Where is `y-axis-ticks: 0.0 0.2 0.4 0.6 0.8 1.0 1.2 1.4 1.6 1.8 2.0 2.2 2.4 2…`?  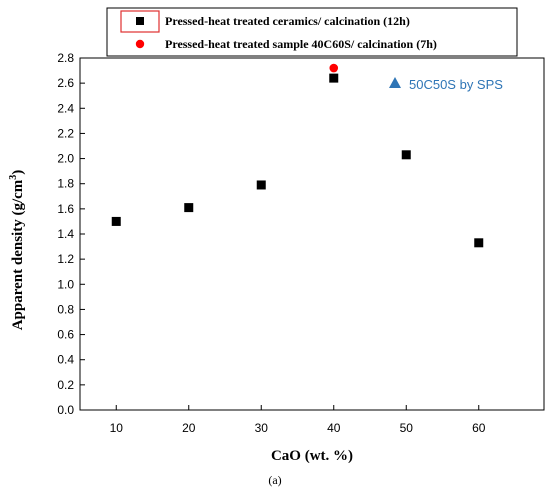 y-axis-ticks: 0.0 0.2 0.4 0.6 0.8 1.0 1.2 1.4 1.6 1.8 2.0 2.2 2.4 2… is located at coordinates (71, 234).